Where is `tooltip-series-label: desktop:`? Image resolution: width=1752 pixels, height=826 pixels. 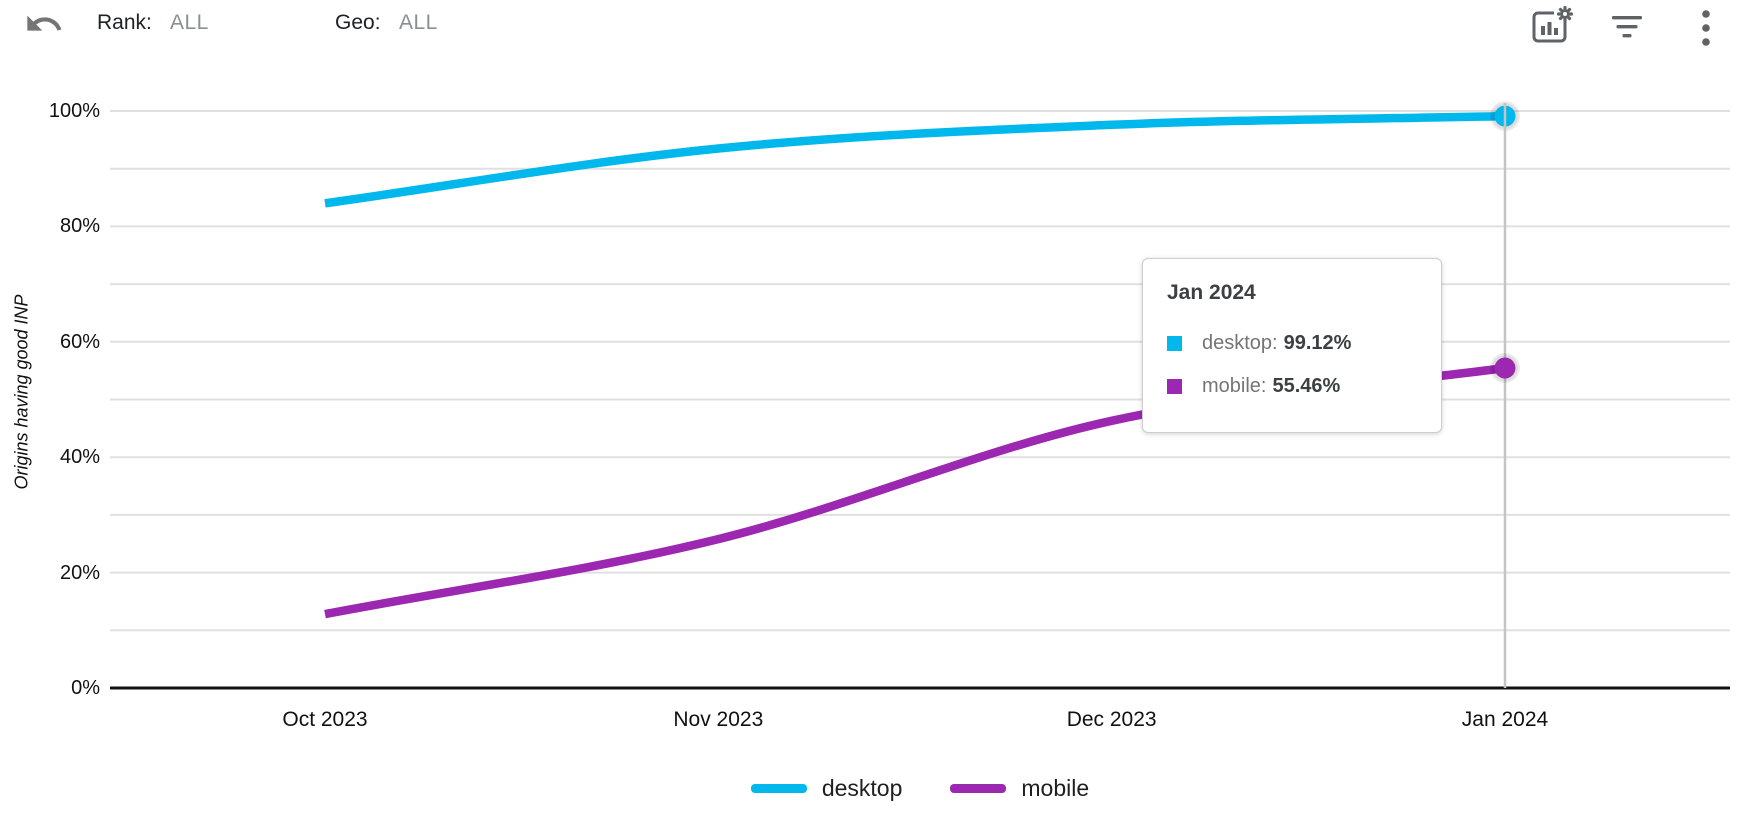 tooltip-series-label: desktop: is located at coordinates (1240, 342).